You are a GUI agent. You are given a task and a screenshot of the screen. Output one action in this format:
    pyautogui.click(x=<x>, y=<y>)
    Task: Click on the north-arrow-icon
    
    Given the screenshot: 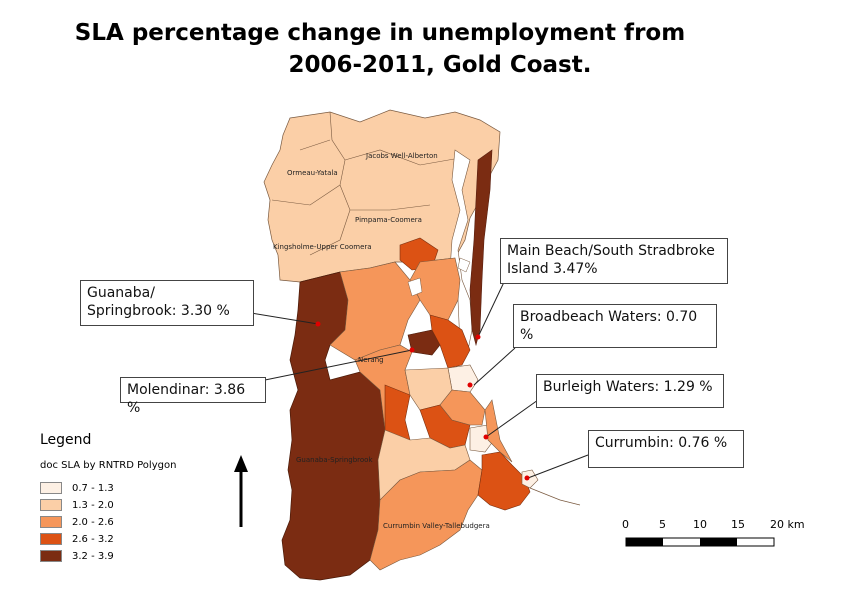 What is the action you would take?
    pyautogui.click(x=241, y=491)
    